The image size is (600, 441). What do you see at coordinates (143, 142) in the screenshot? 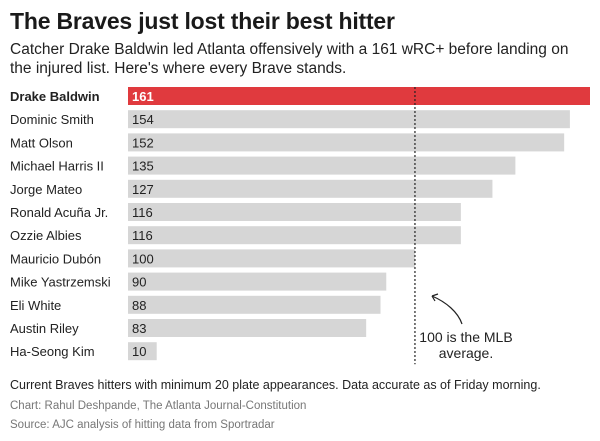
I see `data-label: 152` at bounding box center [143, 142].